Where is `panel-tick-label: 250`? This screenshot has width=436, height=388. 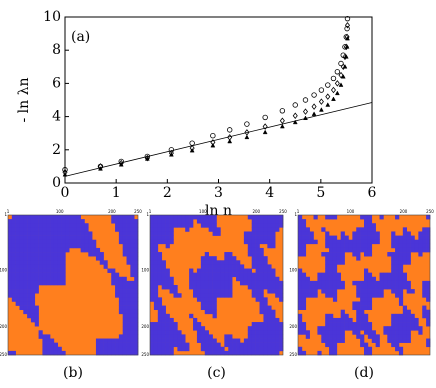 panel-tick-label: 250 is located at coordinates (293, 354).